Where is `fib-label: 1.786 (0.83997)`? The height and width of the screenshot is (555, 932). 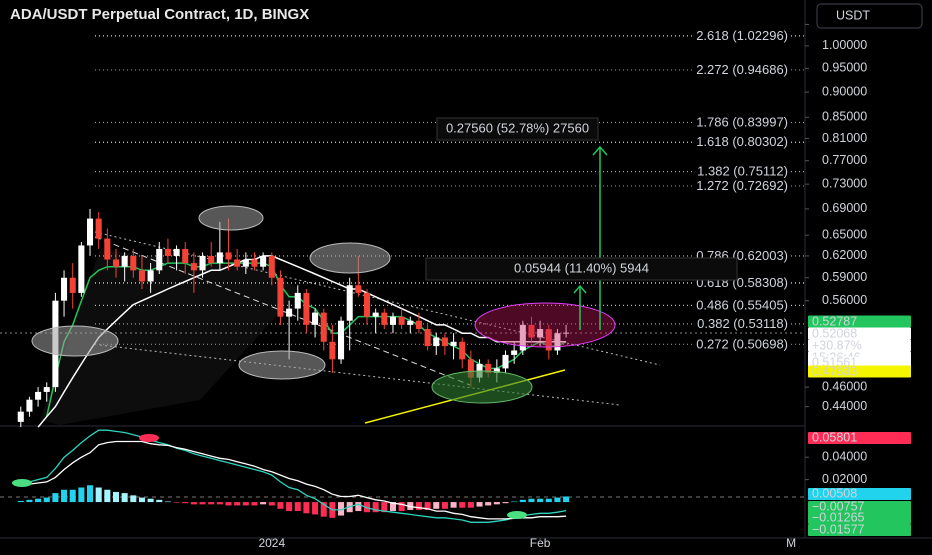
fib-label: 1.786 (0.83997) is located at coordinates (742, 121).